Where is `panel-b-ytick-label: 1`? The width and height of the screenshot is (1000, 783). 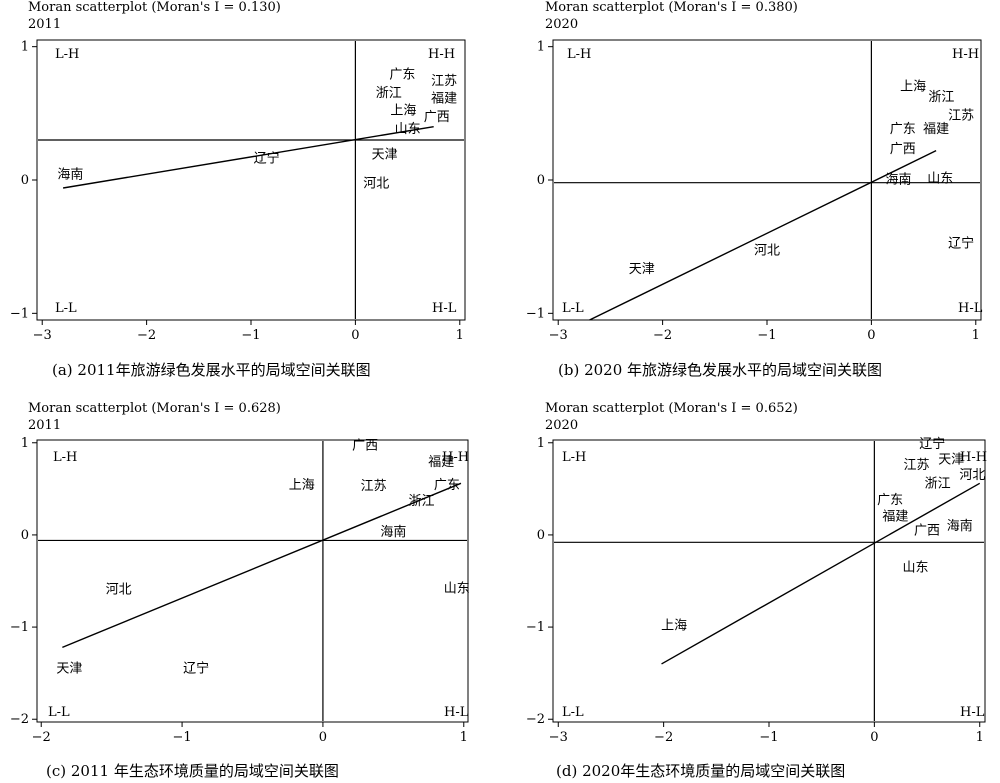
panel-b-ytick-label: 1 is located at coordinates (541, 47).